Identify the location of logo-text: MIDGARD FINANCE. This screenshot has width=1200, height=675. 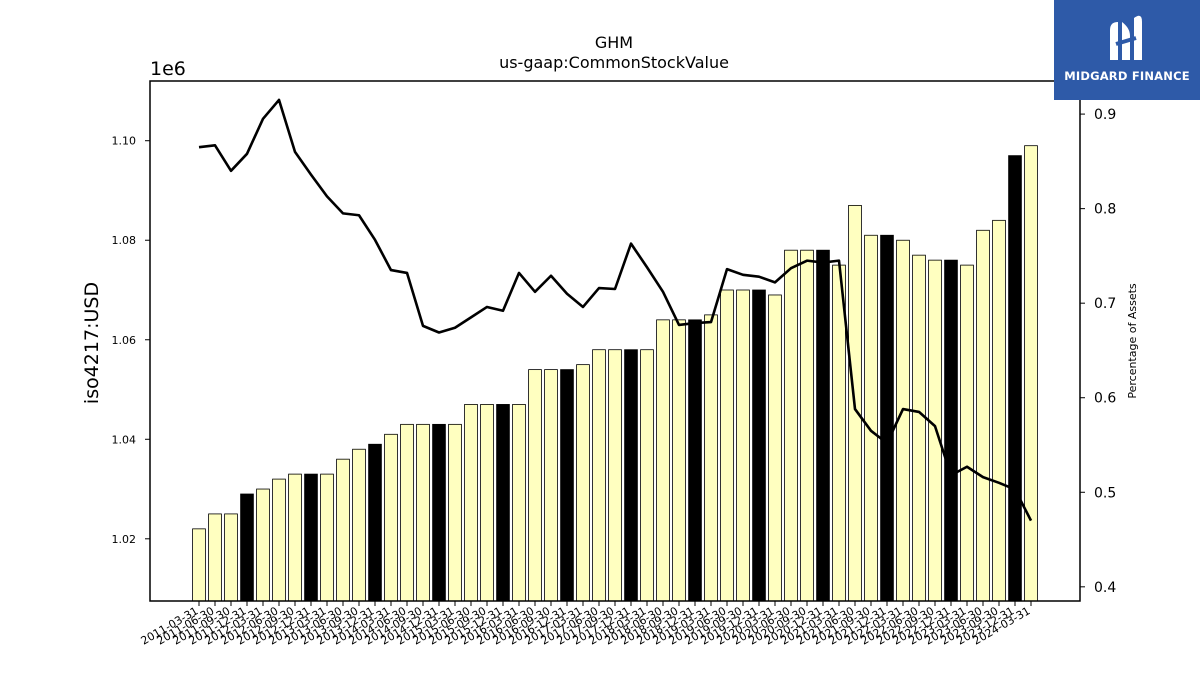
(1127, 76).